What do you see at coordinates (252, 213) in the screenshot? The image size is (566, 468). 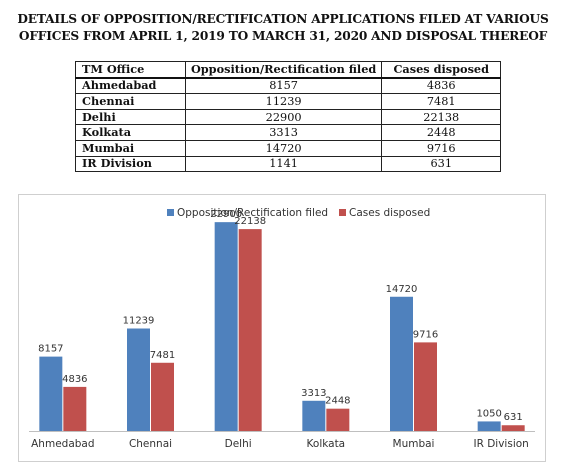 I see `legend-label: Opposition/Rectification filed` at bounding box center [252, 213].